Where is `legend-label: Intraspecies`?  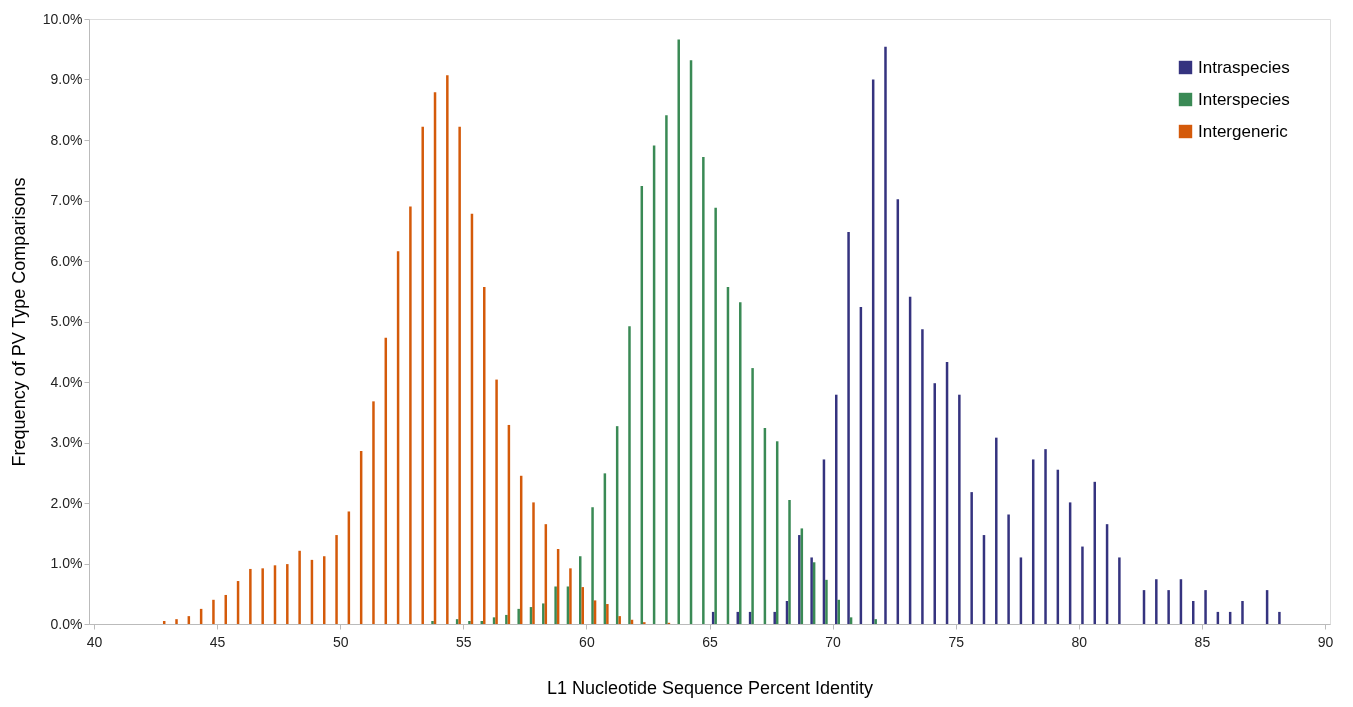
legend-label: Intraspecies is located at coordinates (1244, 67).